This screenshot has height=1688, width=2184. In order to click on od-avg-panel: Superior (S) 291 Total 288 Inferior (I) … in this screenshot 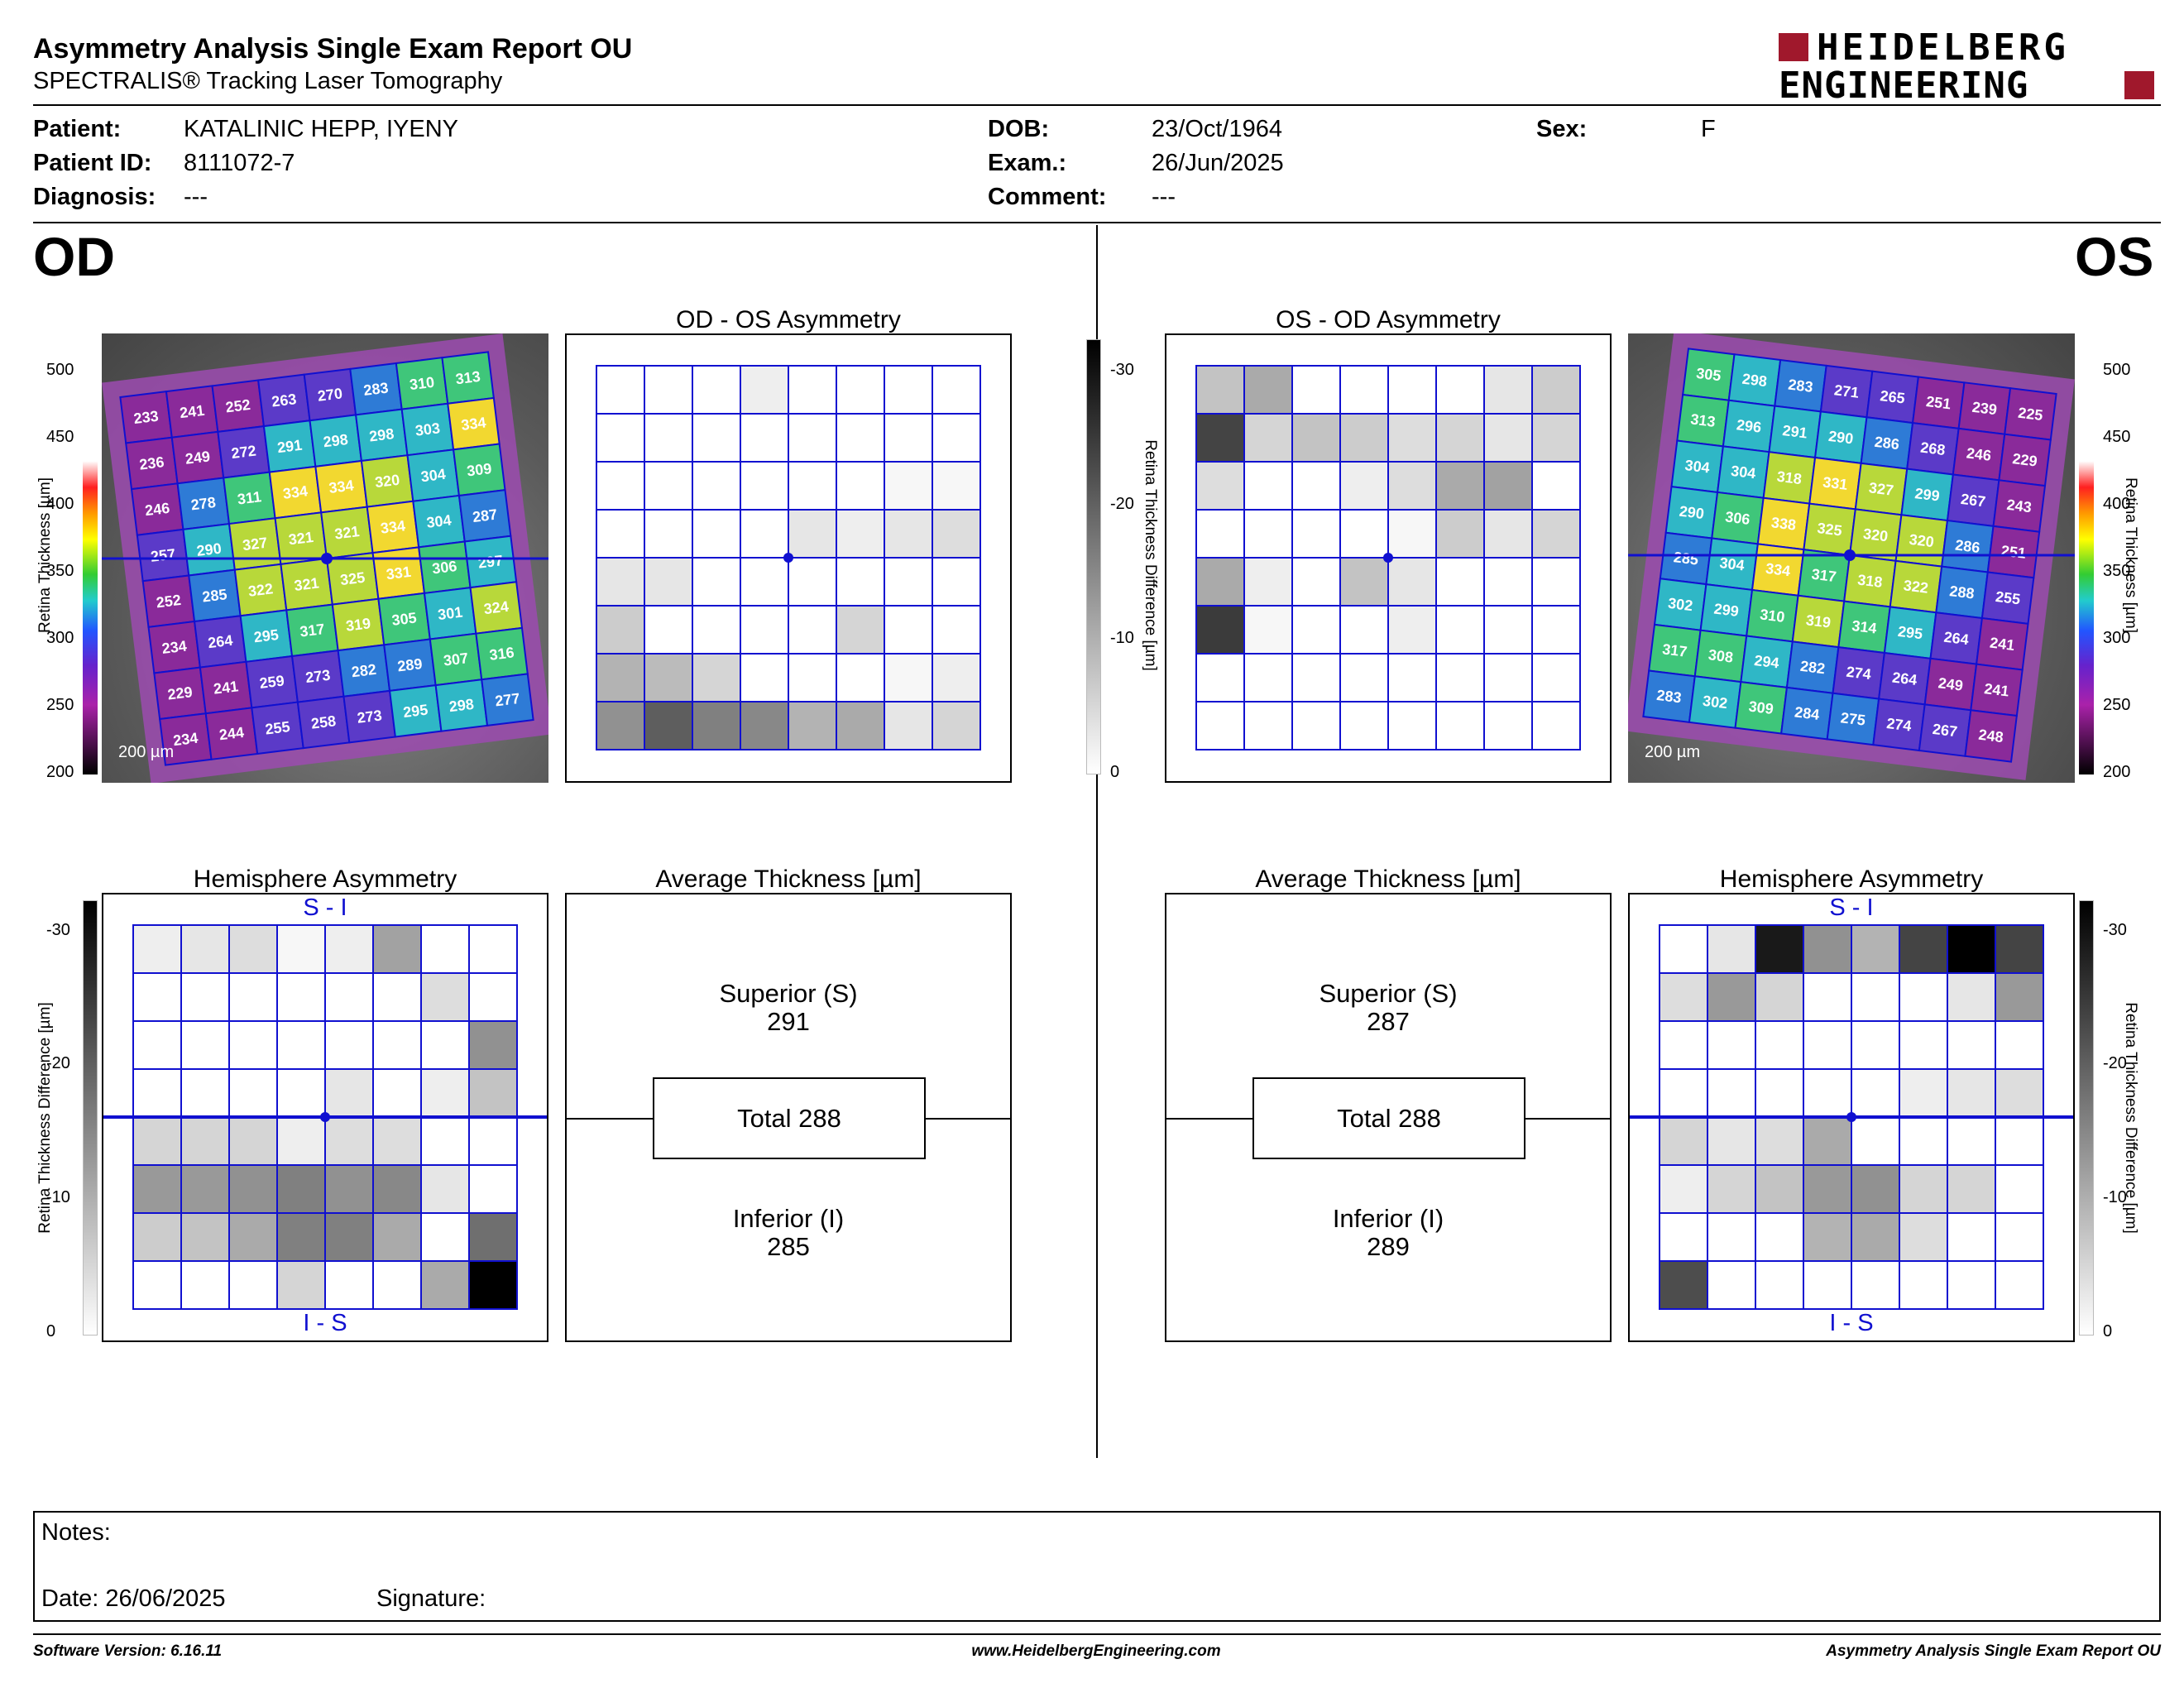, I will do `click(788, 1117)`.